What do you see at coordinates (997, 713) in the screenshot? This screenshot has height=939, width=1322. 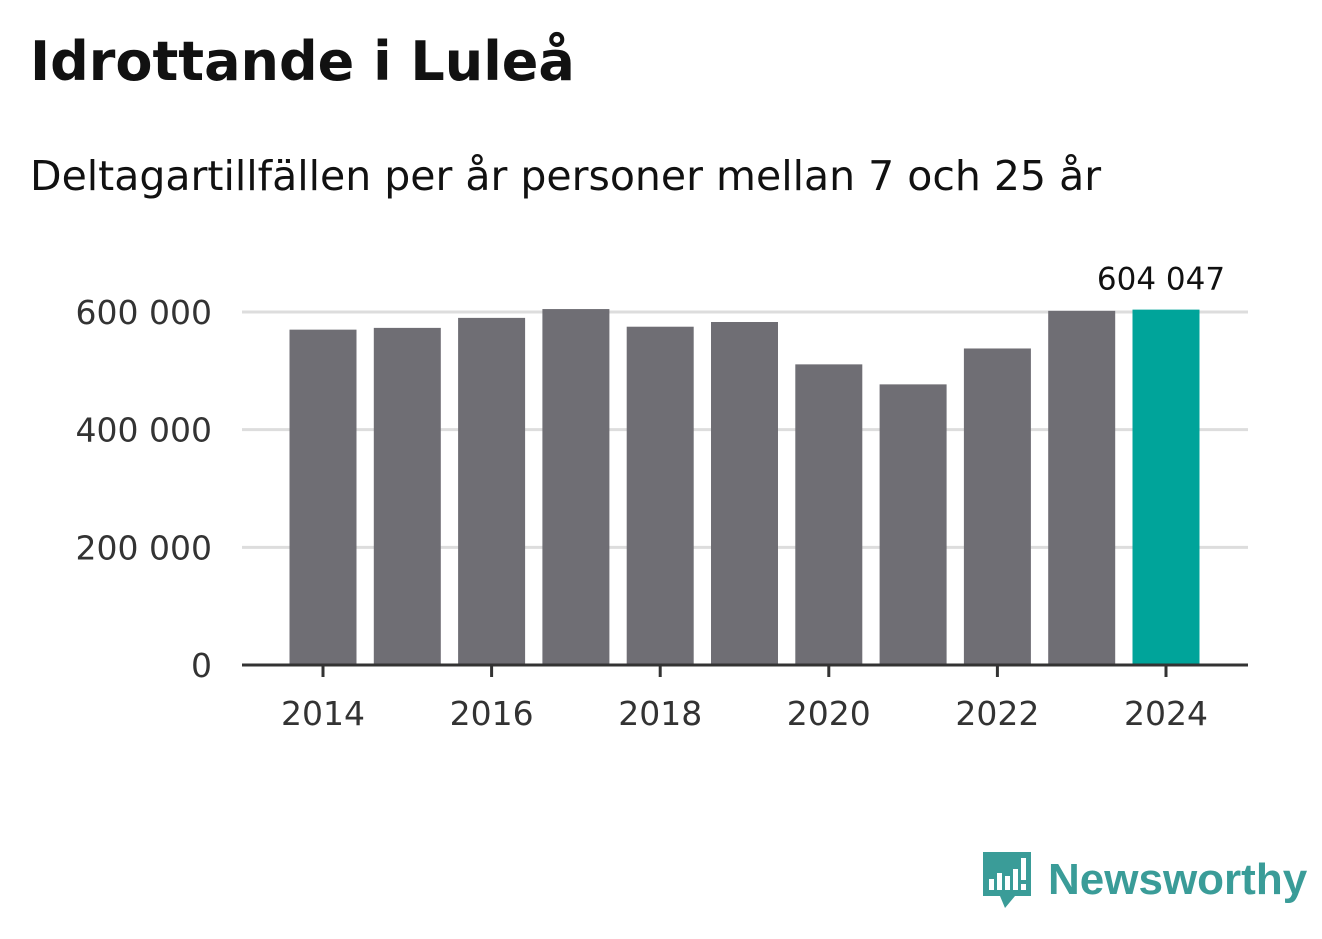 I see `x-tick-label: 2022` at bounding box center [997, 713].